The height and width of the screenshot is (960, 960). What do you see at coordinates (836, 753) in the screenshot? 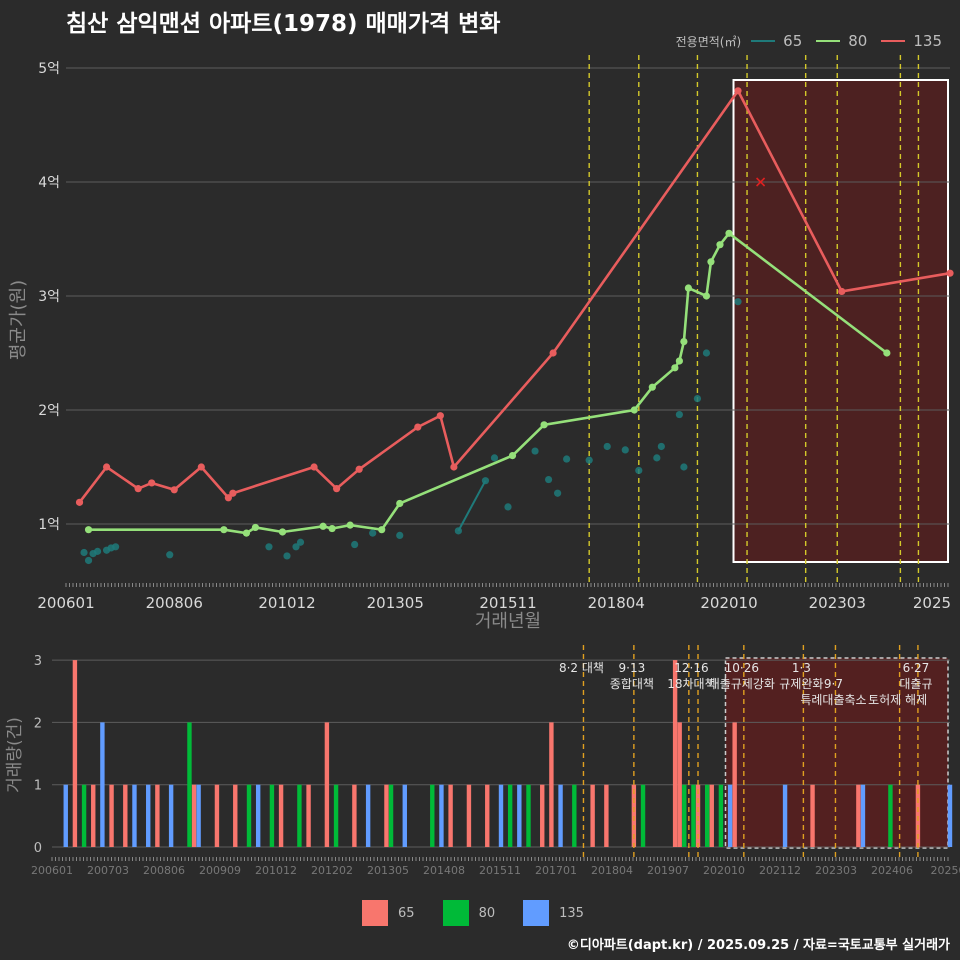
I see `highlight-box` at bounding box center [836, 753].